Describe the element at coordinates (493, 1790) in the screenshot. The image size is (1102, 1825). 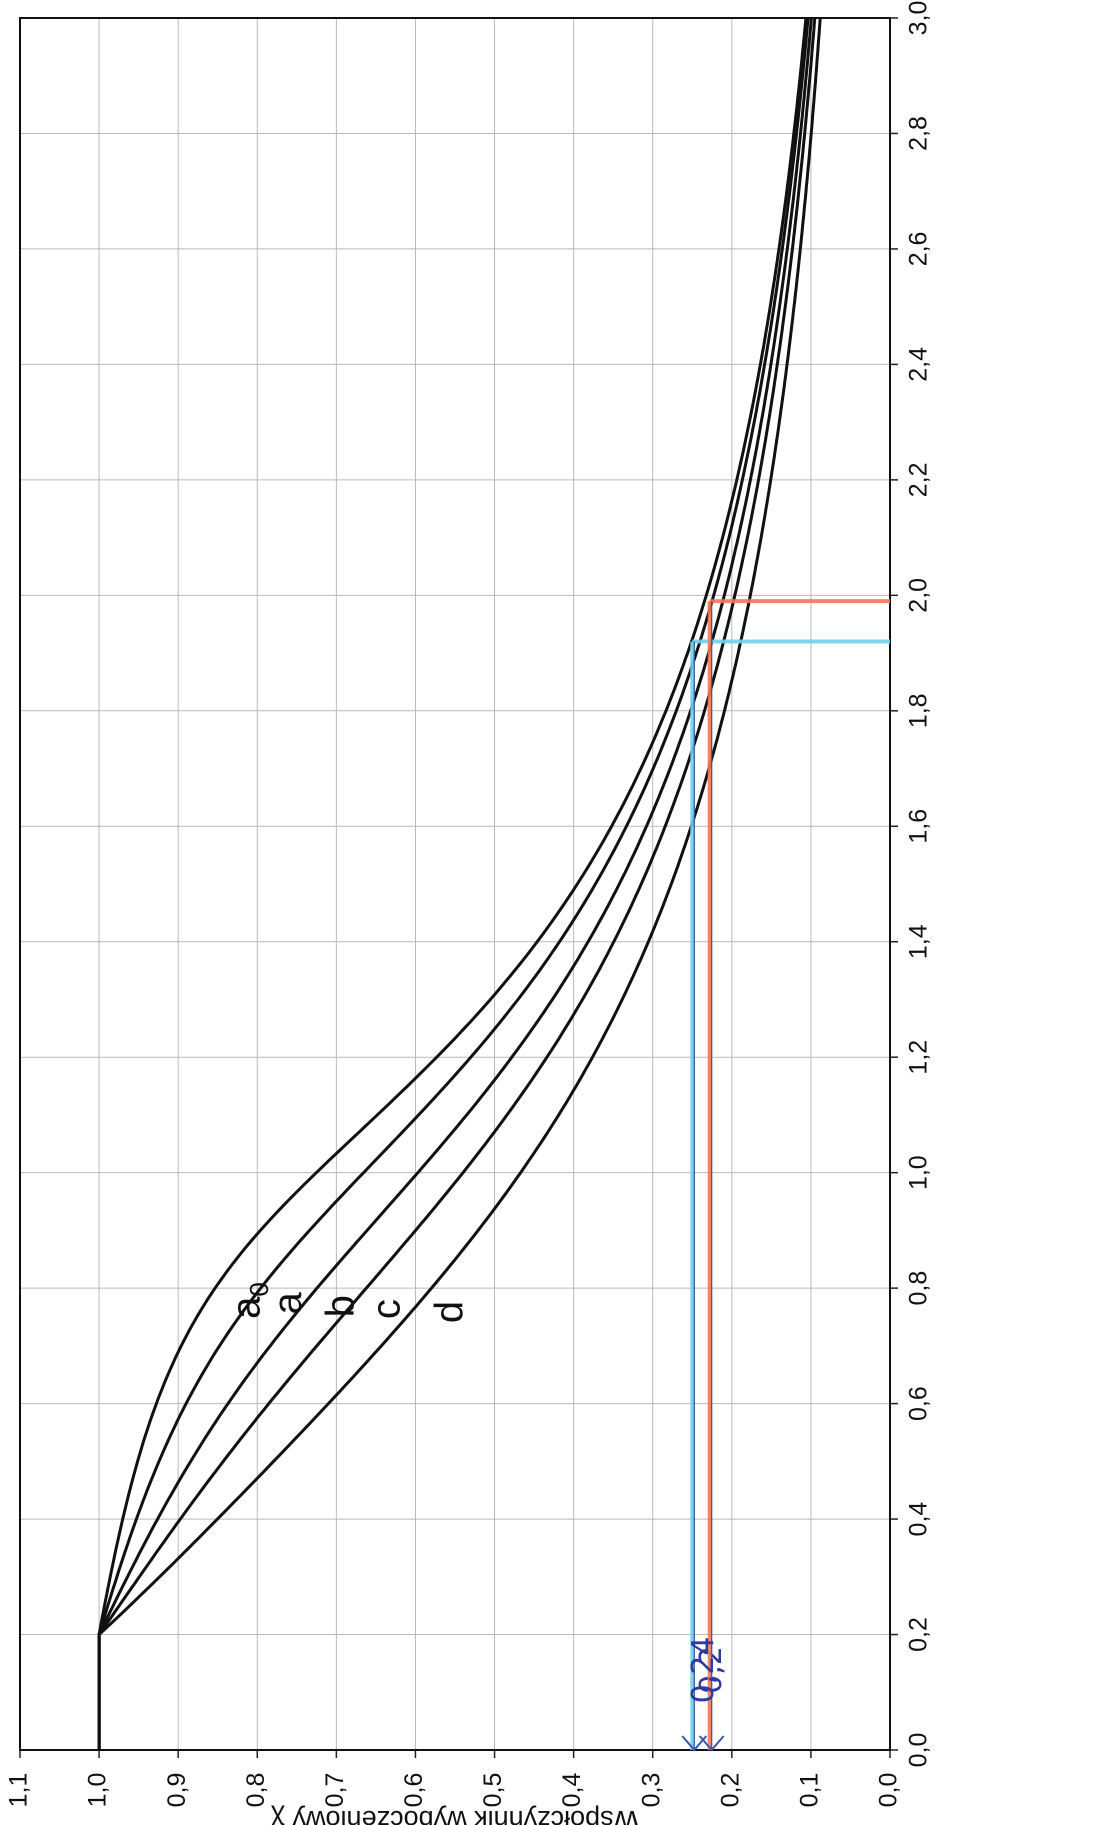
I see `y-tick-label: 0,5` at that location.